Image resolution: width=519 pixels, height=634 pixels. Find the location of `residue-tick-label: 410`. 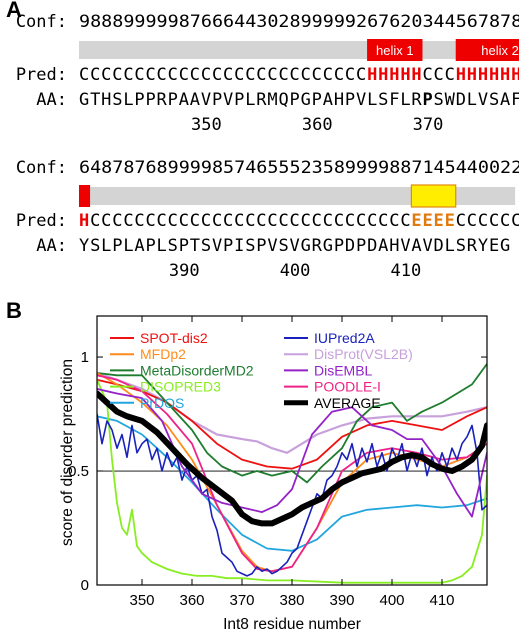

residue-tick-label: 410 is located at coordinates (406, 271).